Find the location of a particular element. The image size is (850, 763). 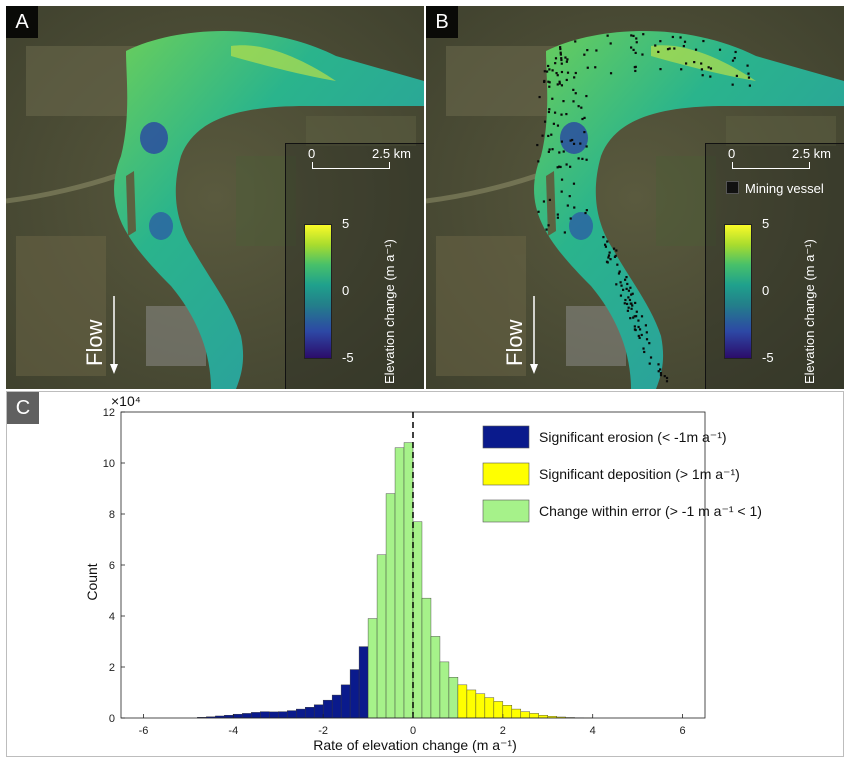

x-tick-label: -6 is located at coordinates (144, 731).